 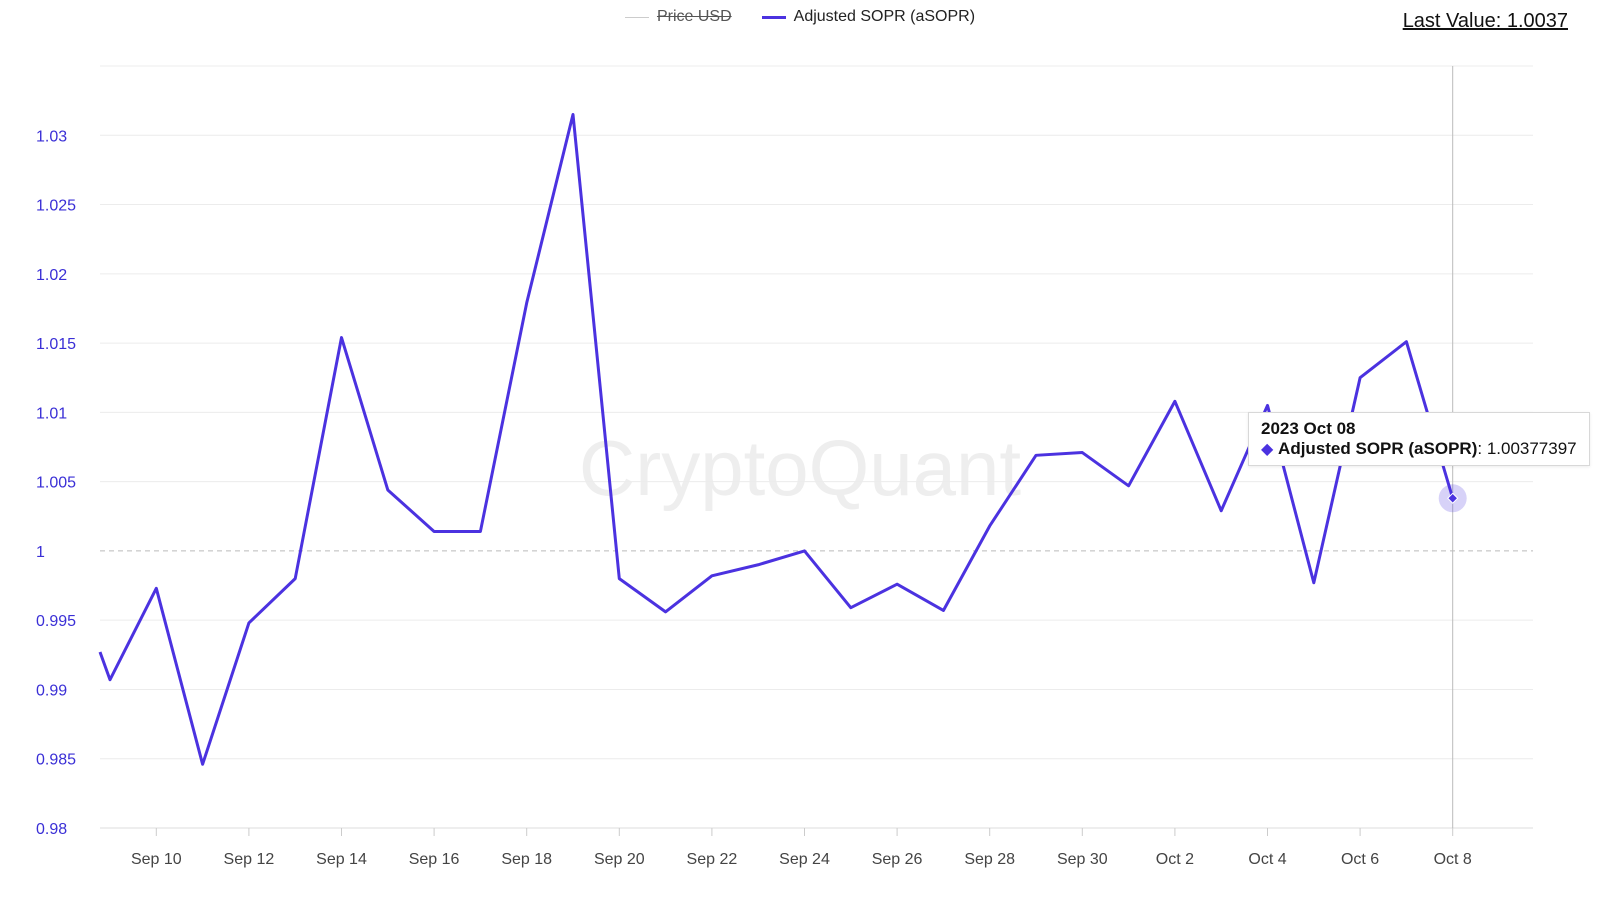 What do you see at coordinates (1485, 21) in the screenshot?
I see `last-value-label: Last Value: 1.0037` at bounding box center [1485, 21].